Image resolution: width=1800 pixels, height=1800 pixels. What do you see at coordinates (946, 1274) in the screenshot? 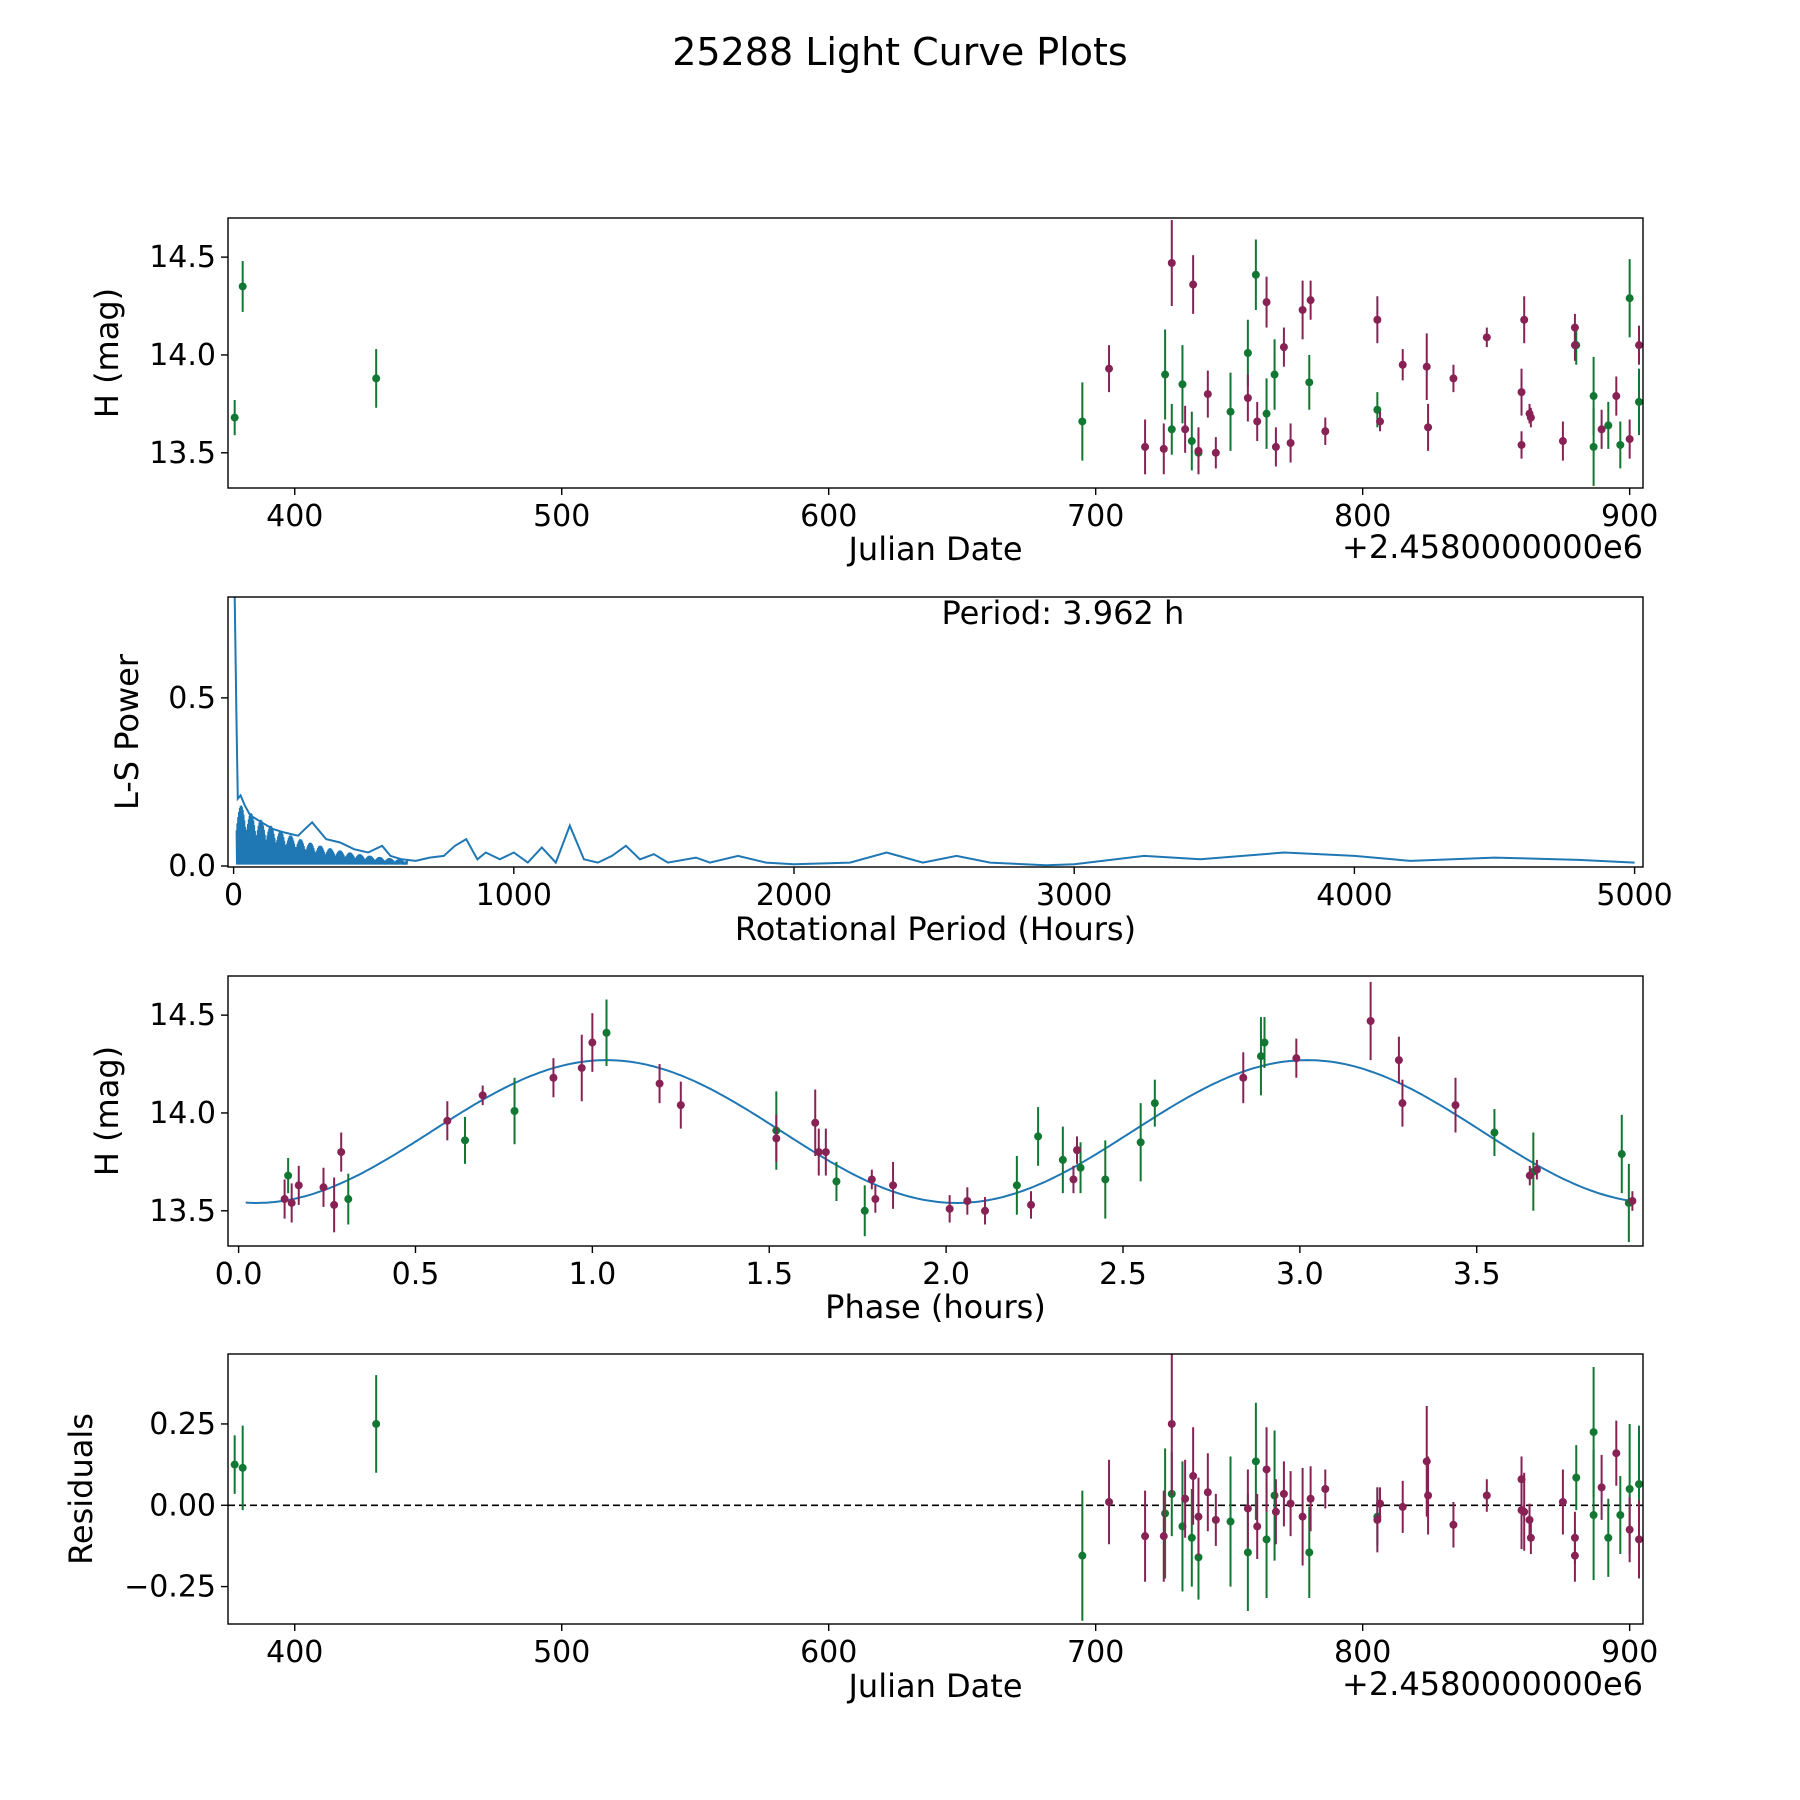
I see `x-tick-label: 2.0` at bounding box center [946, 1274].